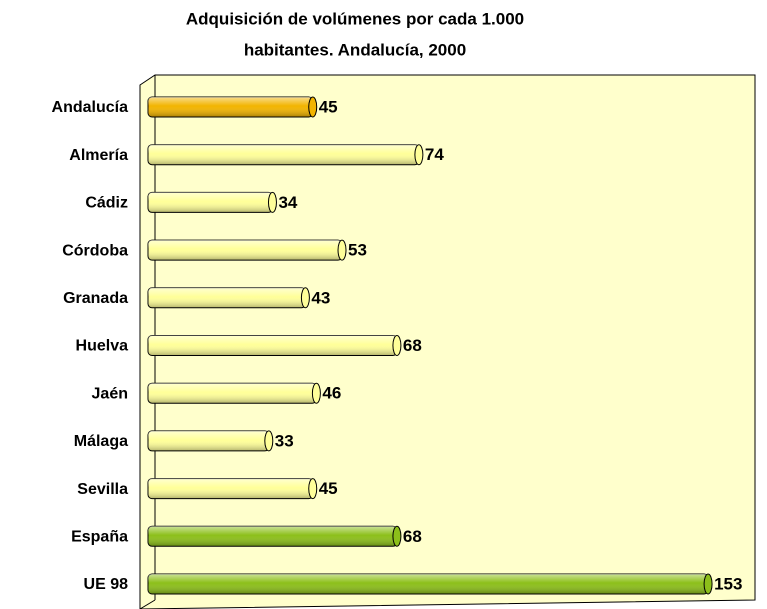  I want to click on y-tick-label: Huelva, so click(102, 346).